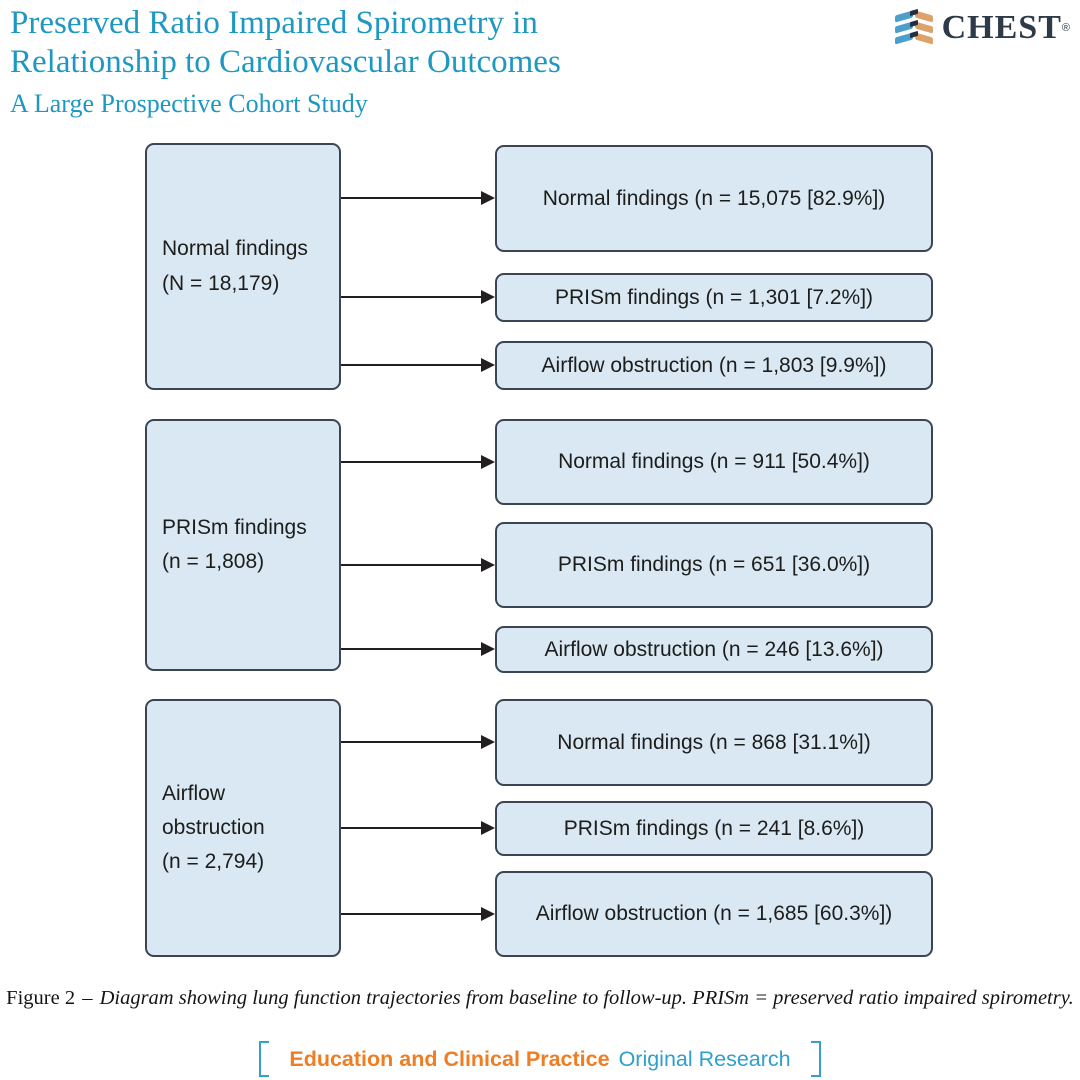 The width and height of the screenshot is (1080, 1080). Describe the element at coordinates (41, 998) in the screenshot. I see `figure-caption-label: Figure 2` at that location.